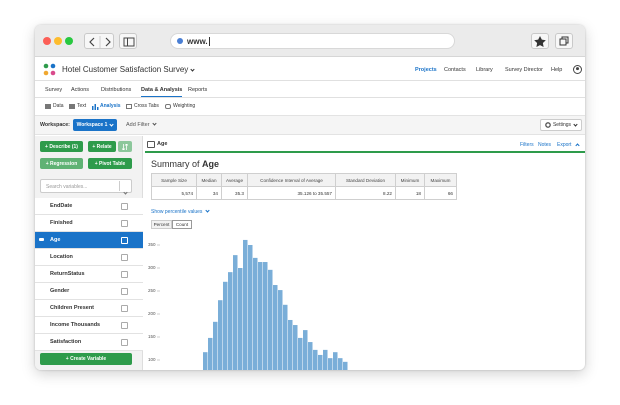 This screenshot has height=405, width=620. What do you see at coordinates (89, 240) in the screenshot?
I see `variable-selected: Age` at bounding box center [89, 240].